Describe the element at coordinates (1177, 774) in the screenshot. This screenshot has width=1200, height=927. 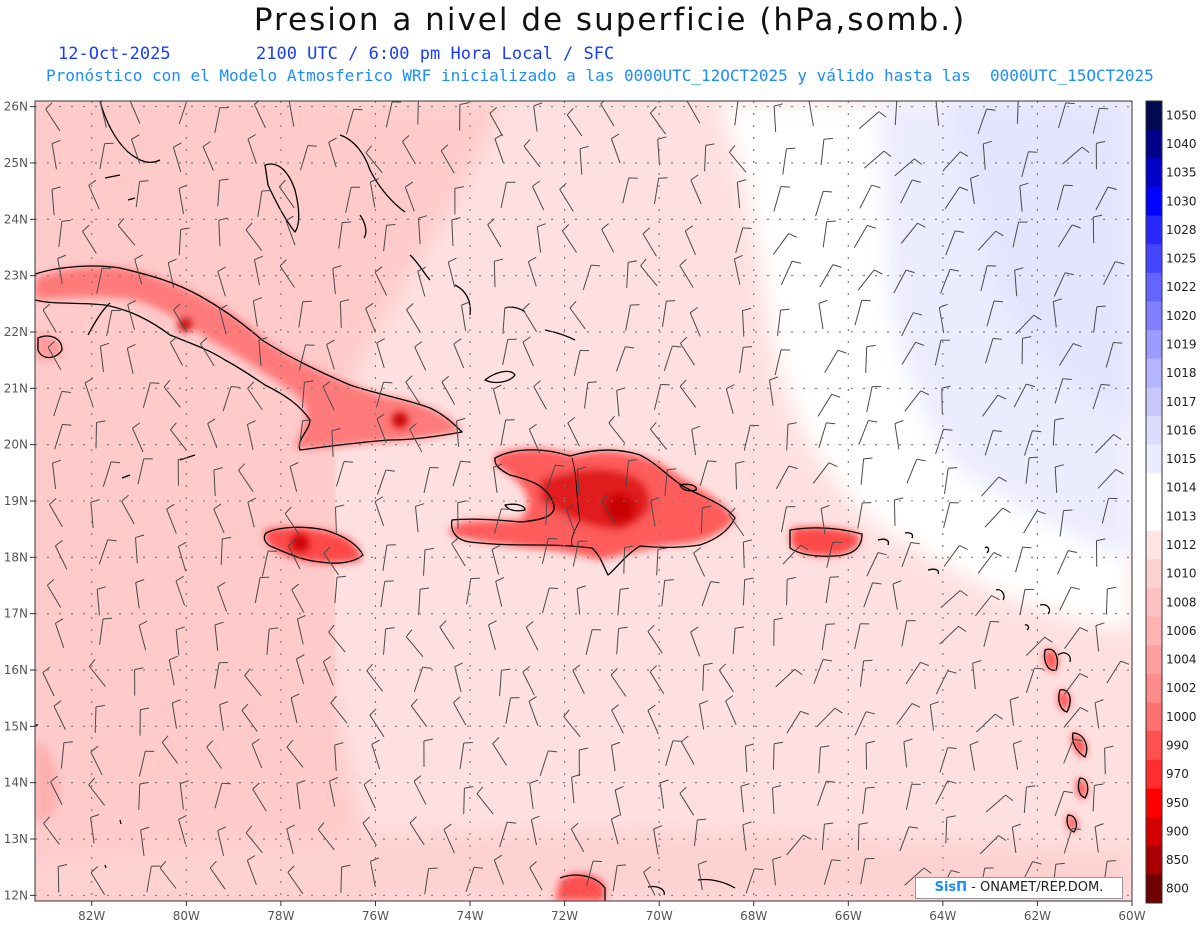
I see `colorbar-label: 970` at that location.